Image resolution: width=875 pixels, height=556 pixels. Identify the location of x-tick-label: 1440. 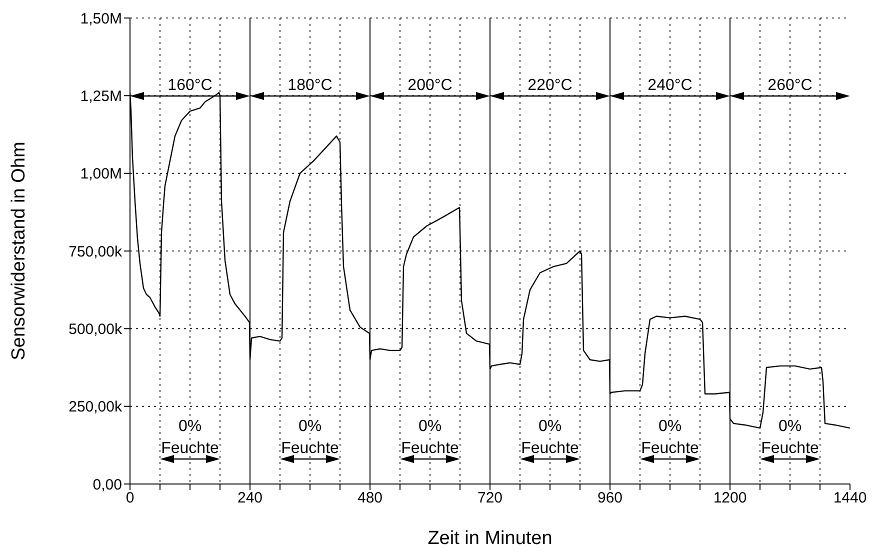
(850, 498).